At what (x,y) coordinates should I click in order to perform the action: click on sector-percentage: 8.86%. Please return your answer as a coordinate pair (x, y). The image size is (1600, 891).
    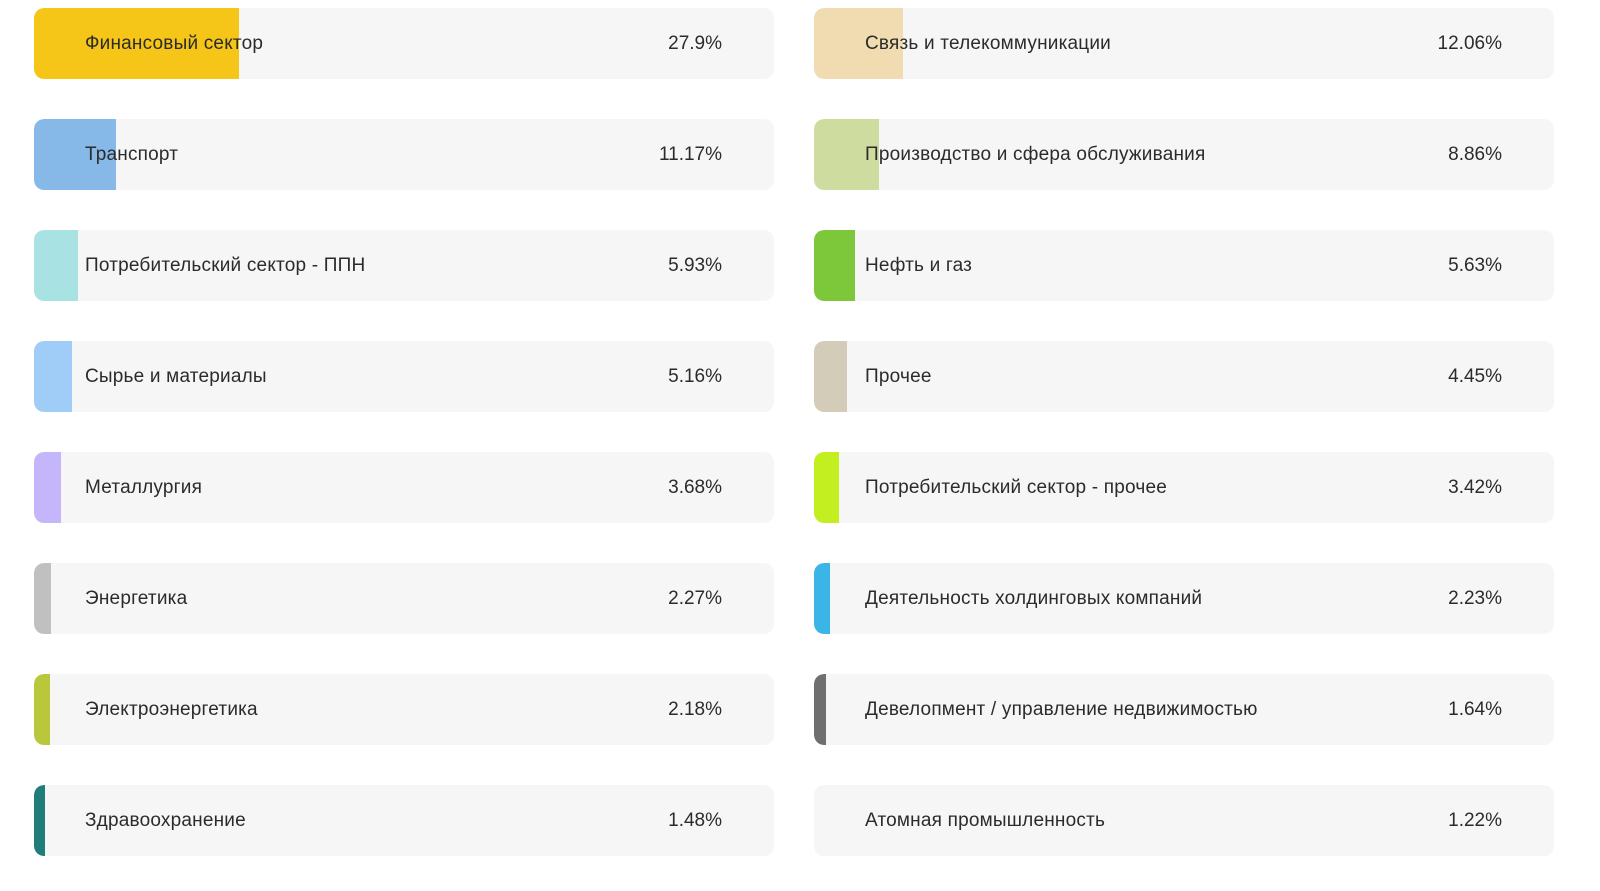
    Looking at the image, I should click on (1475, 154).